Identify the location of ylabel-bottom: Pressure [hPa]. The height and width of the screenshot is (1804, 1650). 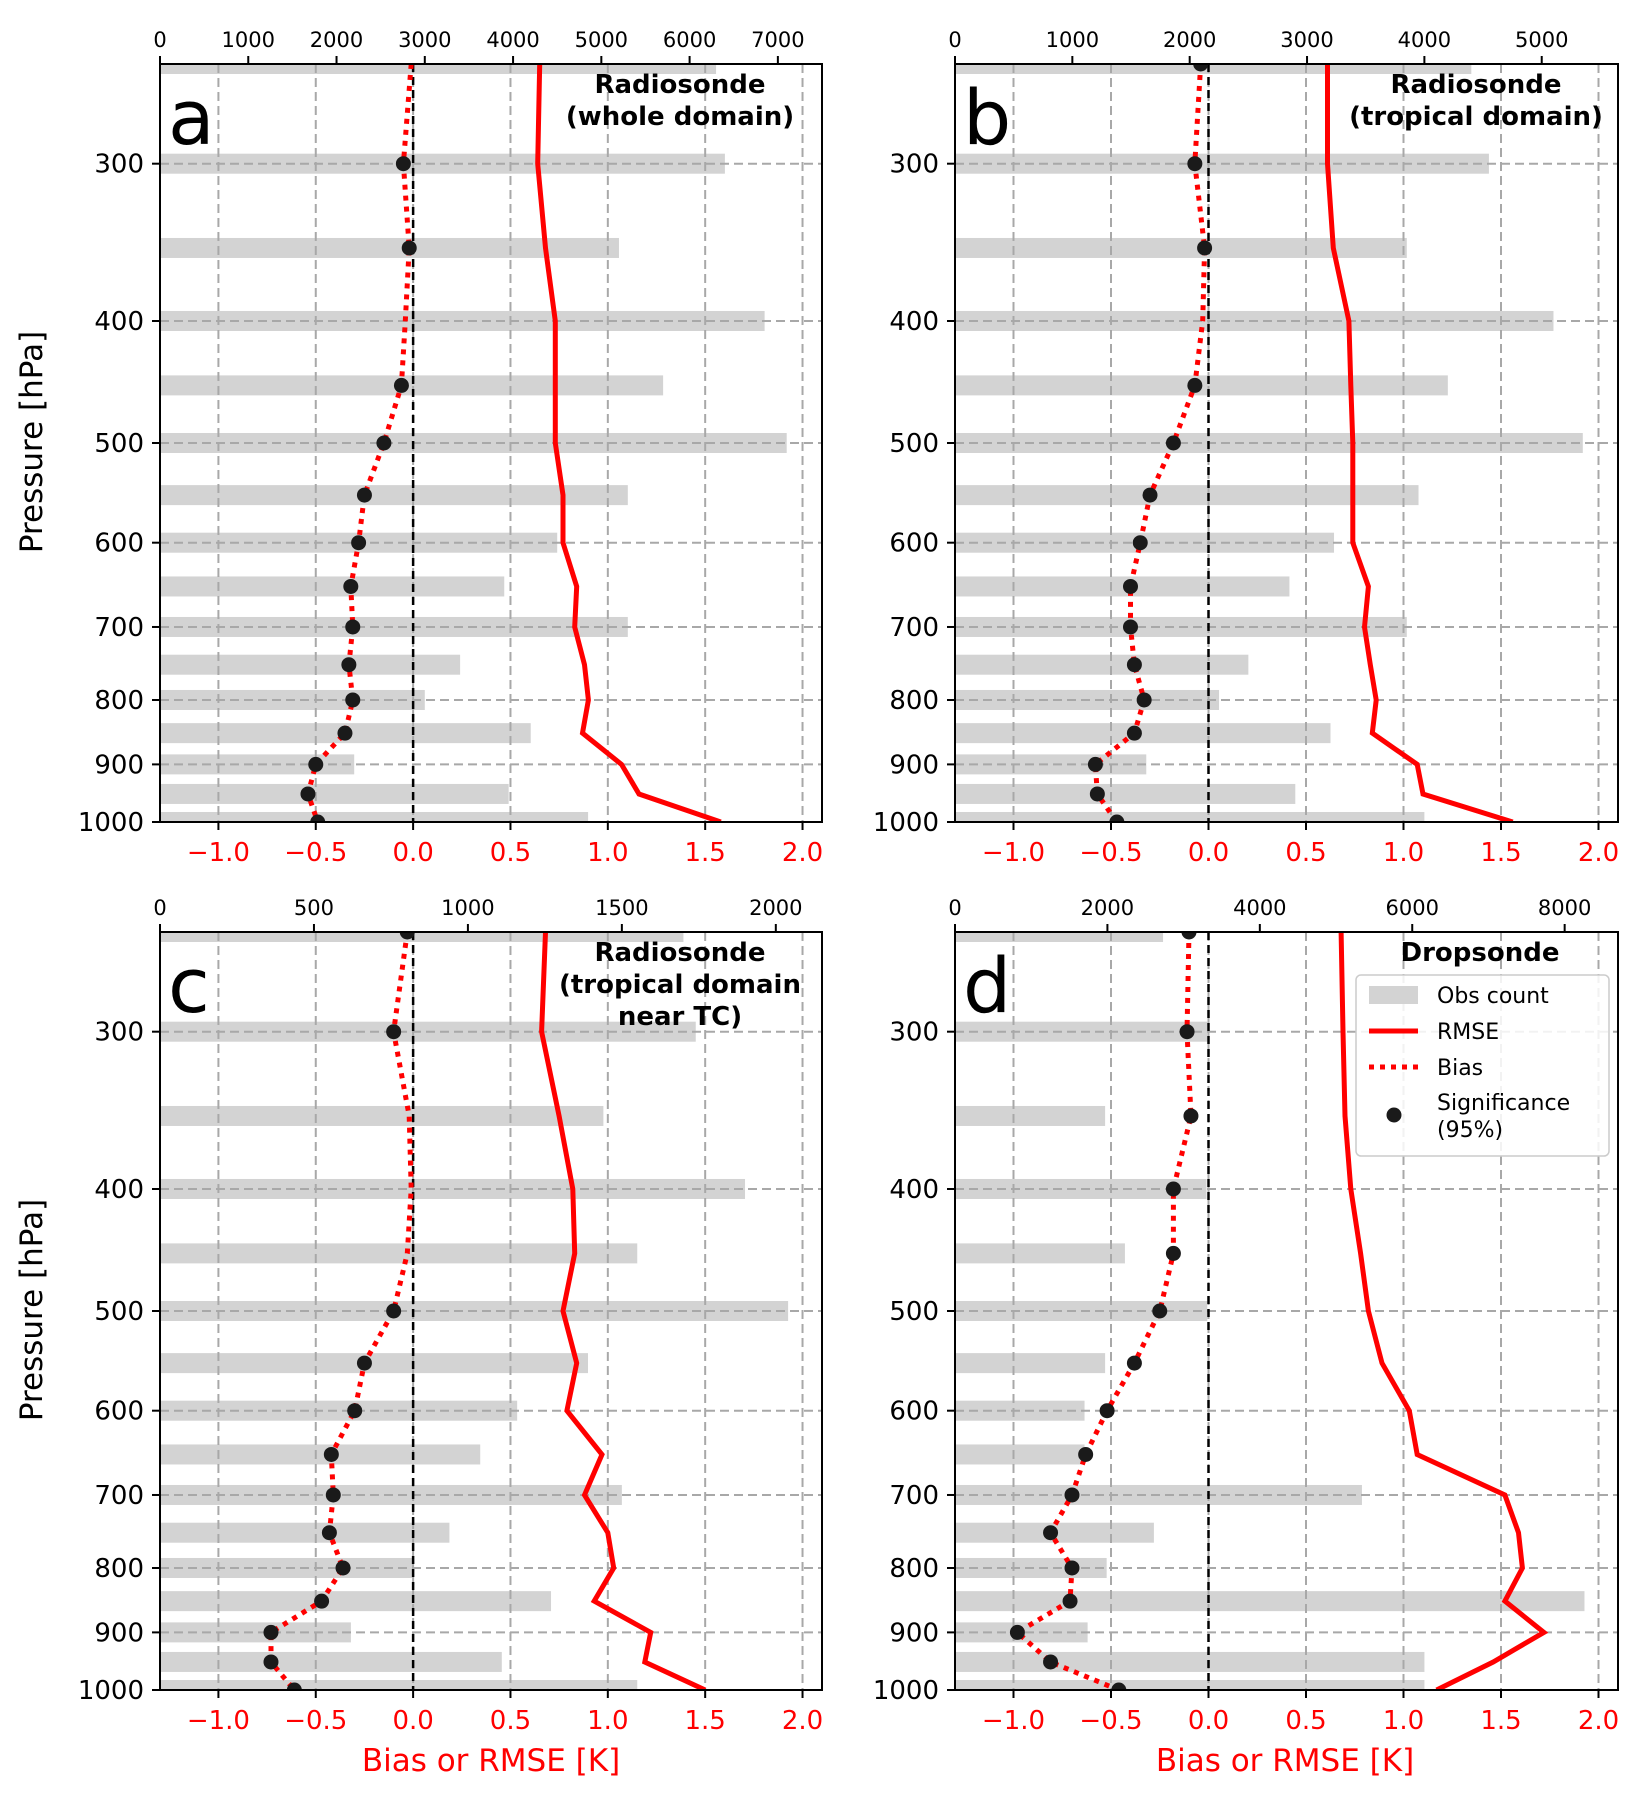
(32, 1310).